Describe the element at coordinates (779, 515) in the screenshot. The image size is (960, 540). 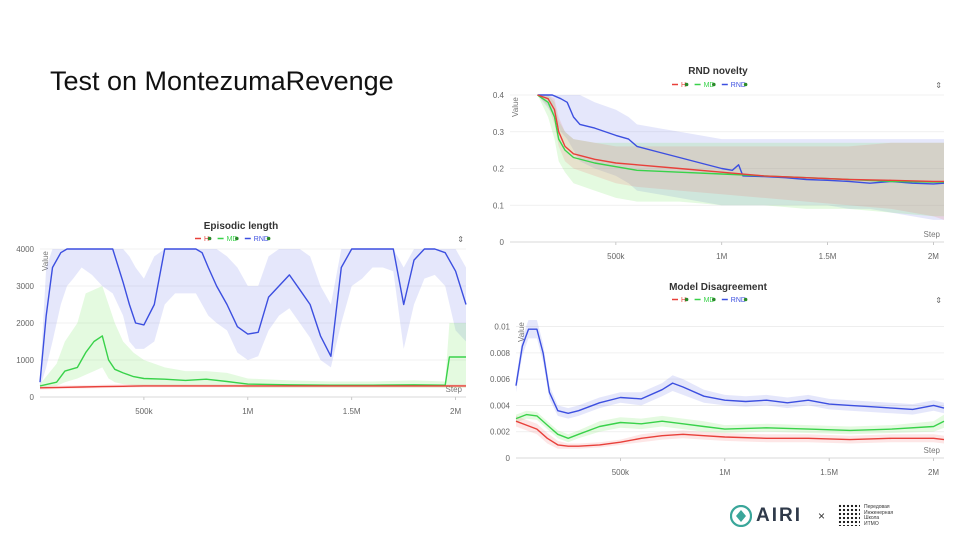
I see `airi-logo-text: AIRI` at that location.